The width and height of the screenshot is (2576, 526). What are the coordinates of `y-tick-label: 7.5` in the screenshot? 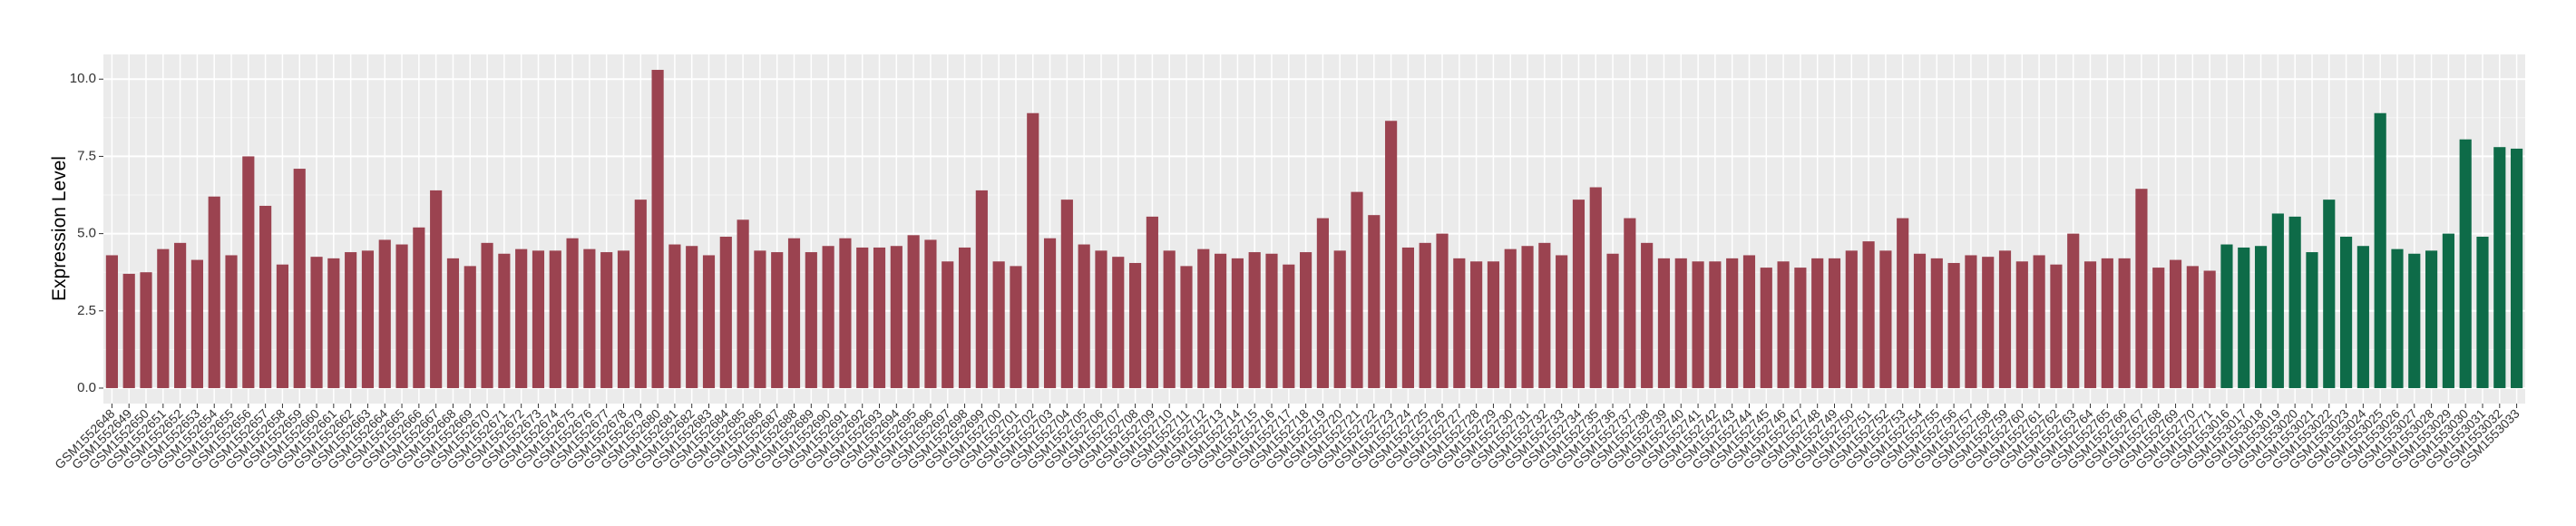 It's located at (86, 156).